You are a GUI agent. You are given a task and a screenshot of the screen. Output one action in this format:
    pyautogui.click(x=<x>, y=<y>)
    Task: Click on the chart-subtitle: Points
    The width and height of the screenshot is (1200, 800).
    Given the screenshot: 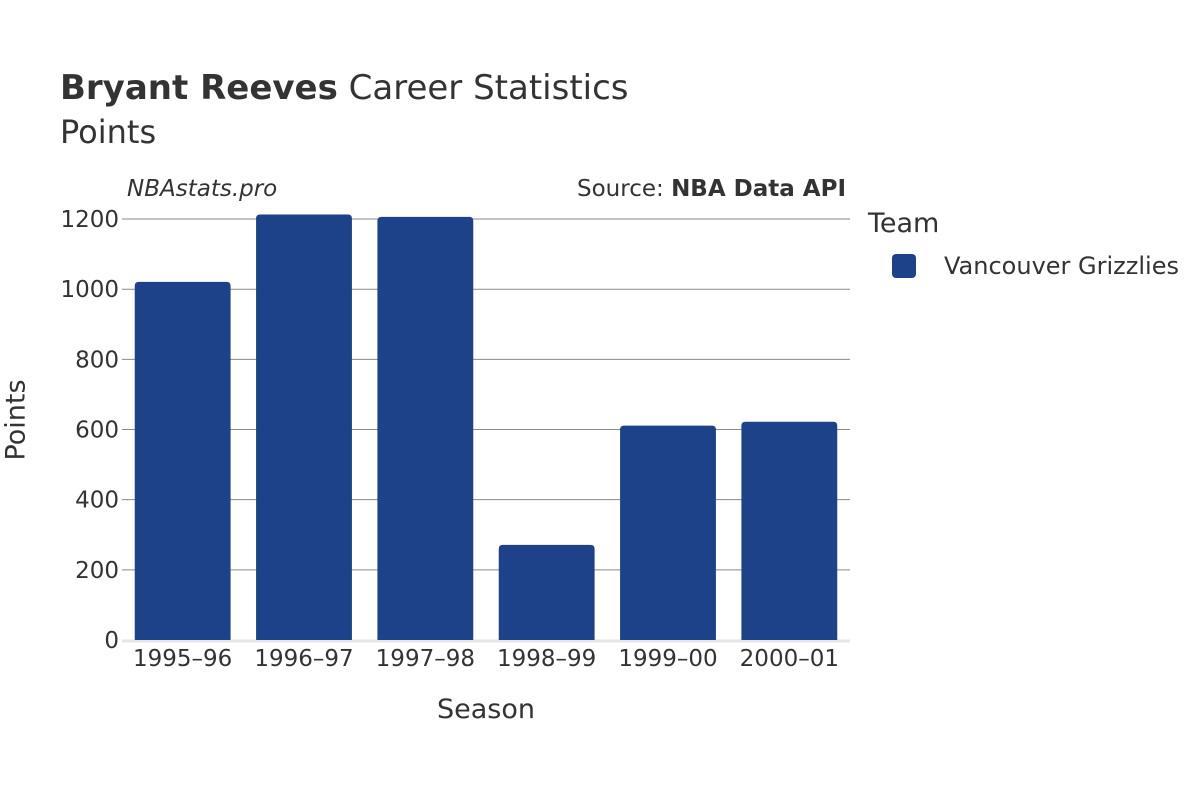 What is the action you would take?
    pyautogui.click(x=108, y=132)
    